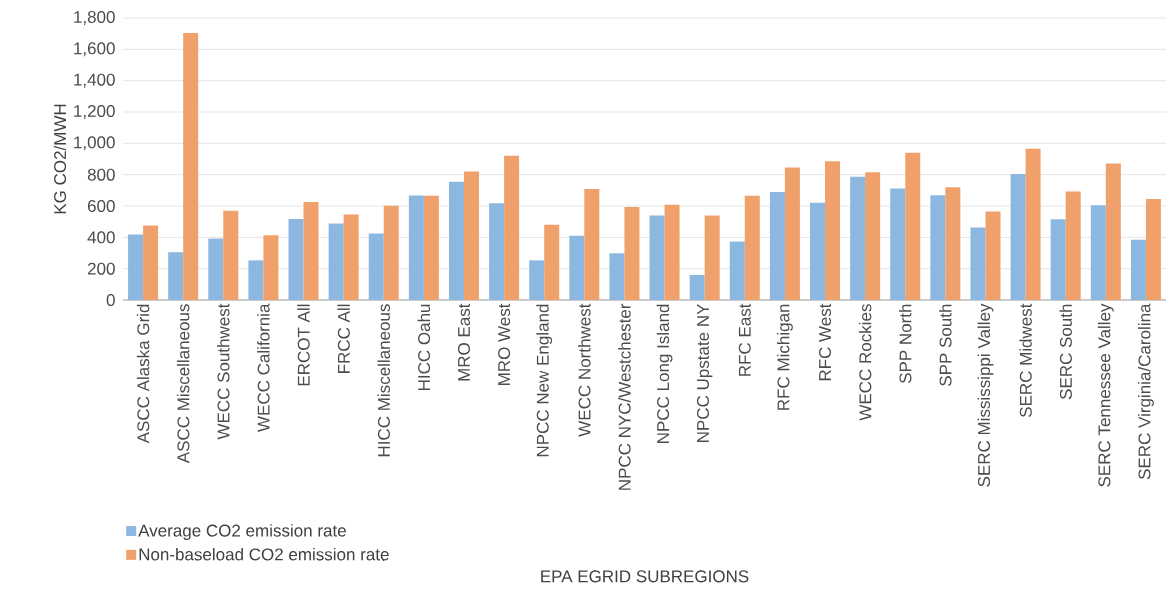  Describe the element at coordinates (1105, 395) in the screenshot. I see `x-tick-label: SERC Tennessee Valley` at that location.